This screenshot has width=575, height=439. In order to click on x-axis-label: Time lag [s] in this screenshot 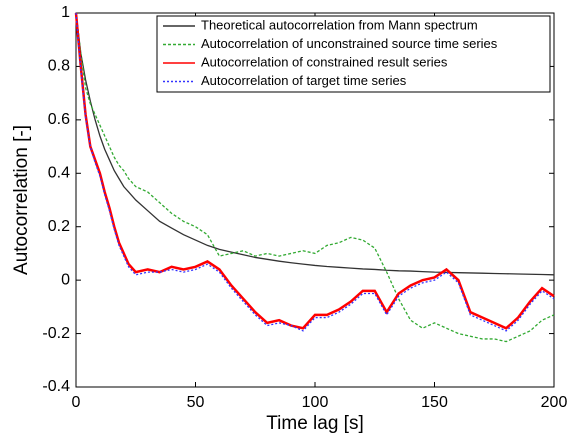, I will do `click(315, 423)`.